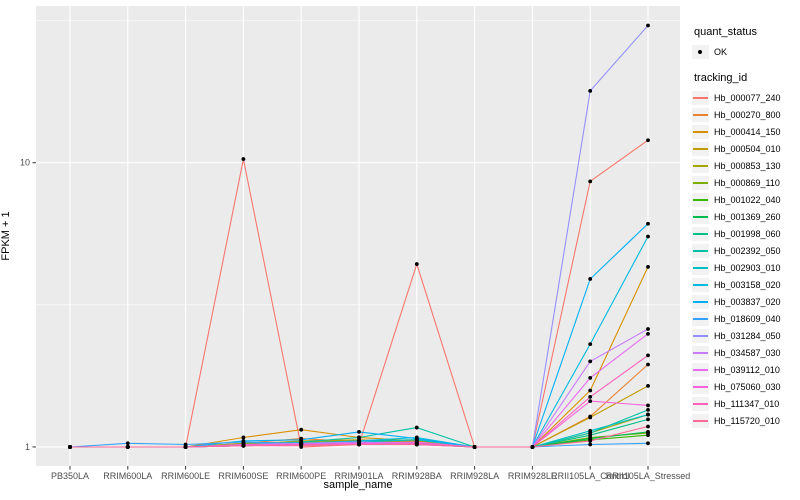  I want to click on legend-entry-label: Hb_000414_150, so click(747, 132).